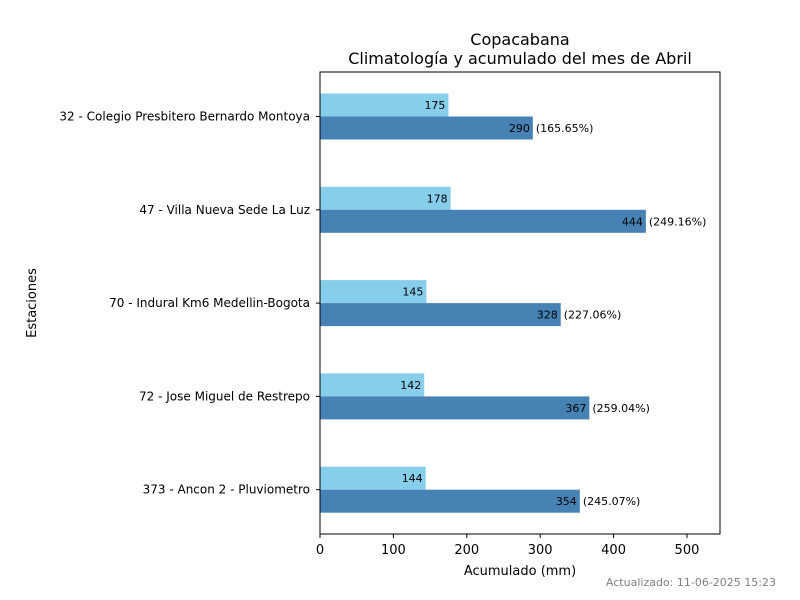  I want to click on climatology-value-label: 175, so click(434, 105).